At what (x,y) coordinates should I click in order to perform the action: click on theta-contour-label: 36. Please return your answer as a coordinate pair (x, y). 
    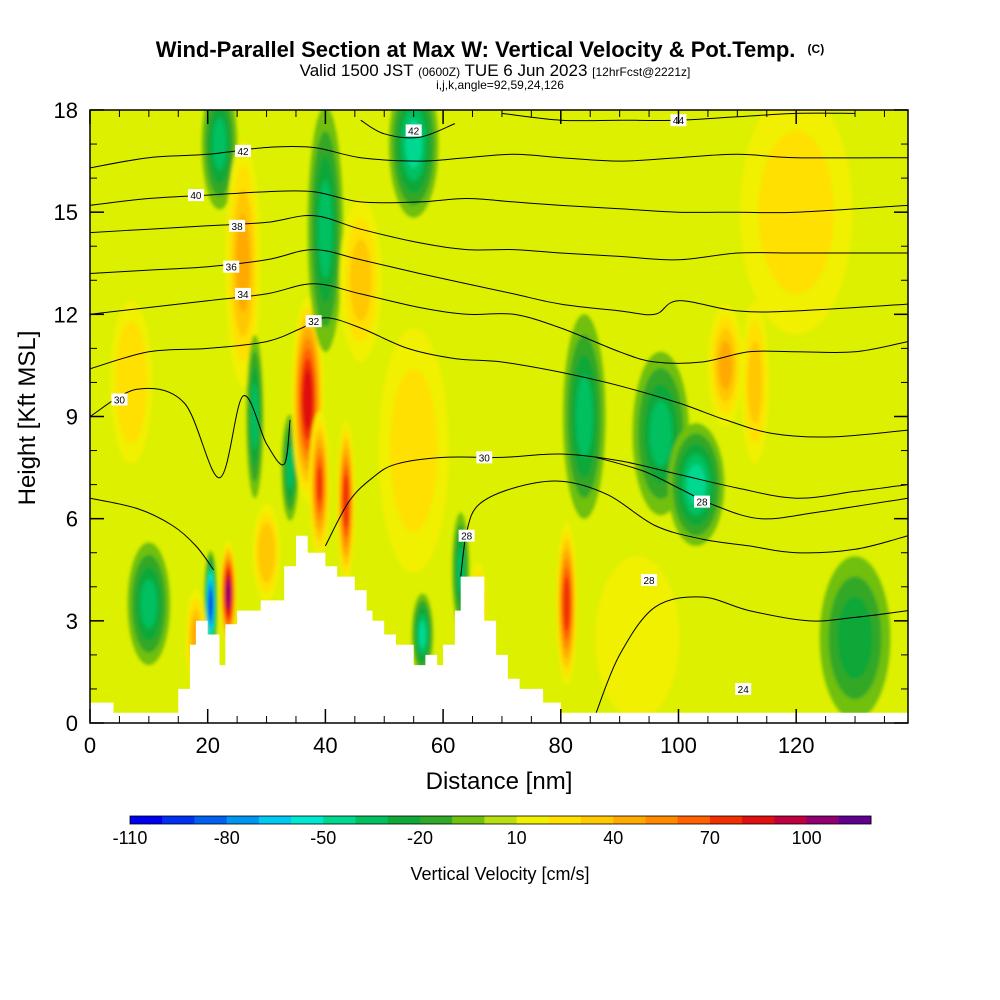
    Looking at the image, I should click on (231, 267).